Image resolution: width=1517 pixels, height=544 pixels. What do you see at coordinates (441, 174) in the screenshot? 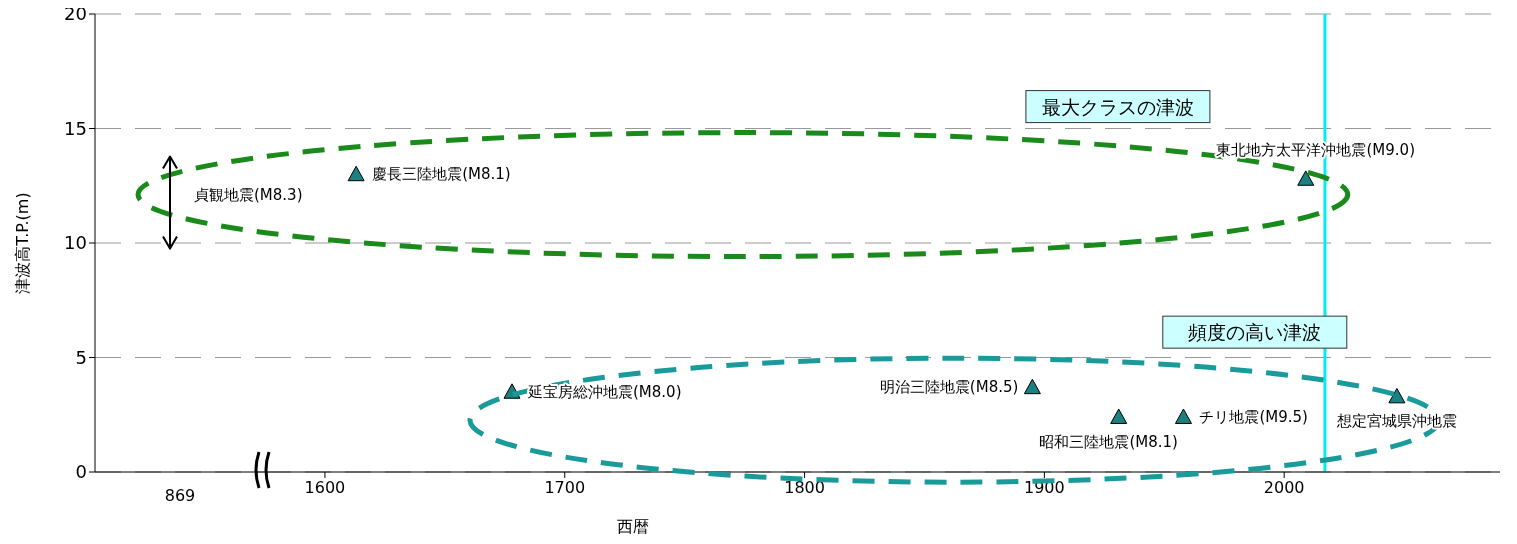
I see `annotation: 慶長三陸地震(M8.1)` at bounding box center [441, 174].